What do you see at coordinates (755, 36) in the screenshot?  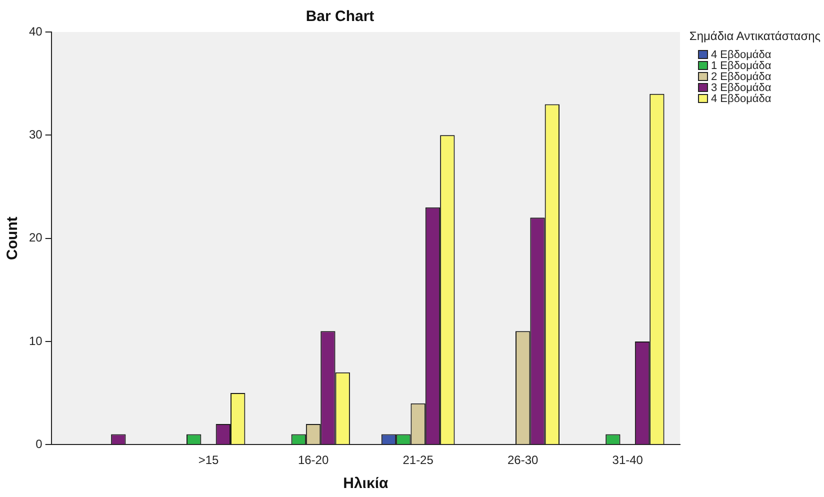 I see `legend-title: Σημάδια Αντικατάστασης` at bounding box center [755, 36].